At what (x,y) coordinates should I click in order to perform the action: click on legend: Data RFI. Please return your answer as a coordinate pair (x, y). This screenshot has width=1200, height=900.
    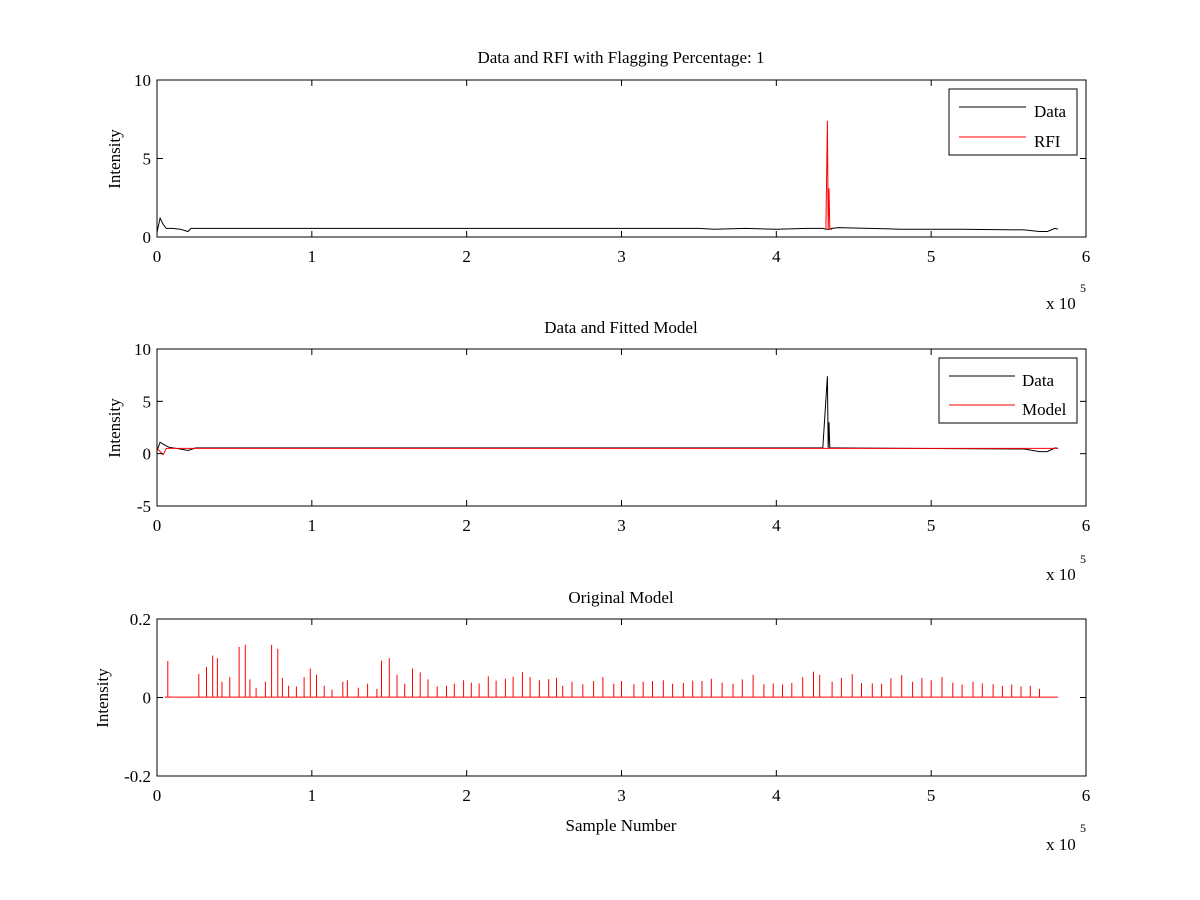
    Looking at the image, I should click on (1013, 122).